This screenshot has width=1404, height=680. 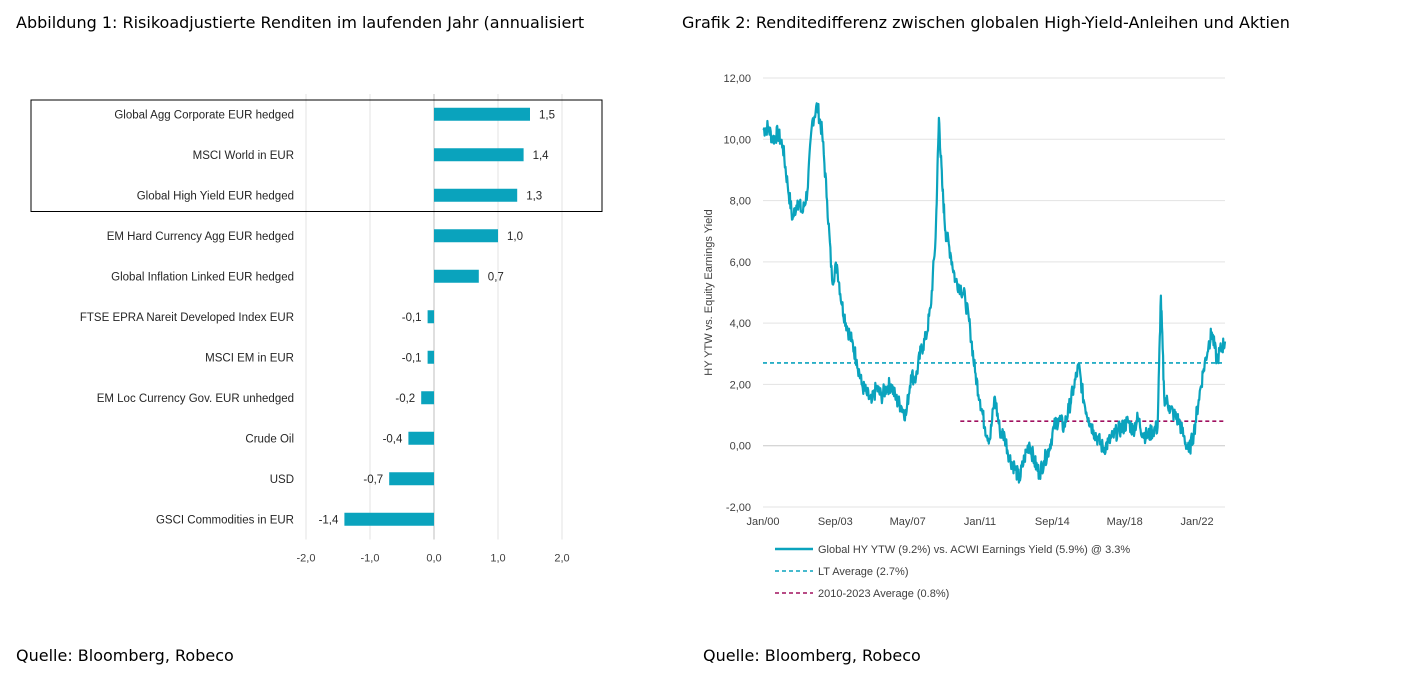 What do you see at coordinates (125, 655) in the screenshot?
I see `figure1-source: Quelle: Bloomberg, Robeco` at bounding box center [125, 655].